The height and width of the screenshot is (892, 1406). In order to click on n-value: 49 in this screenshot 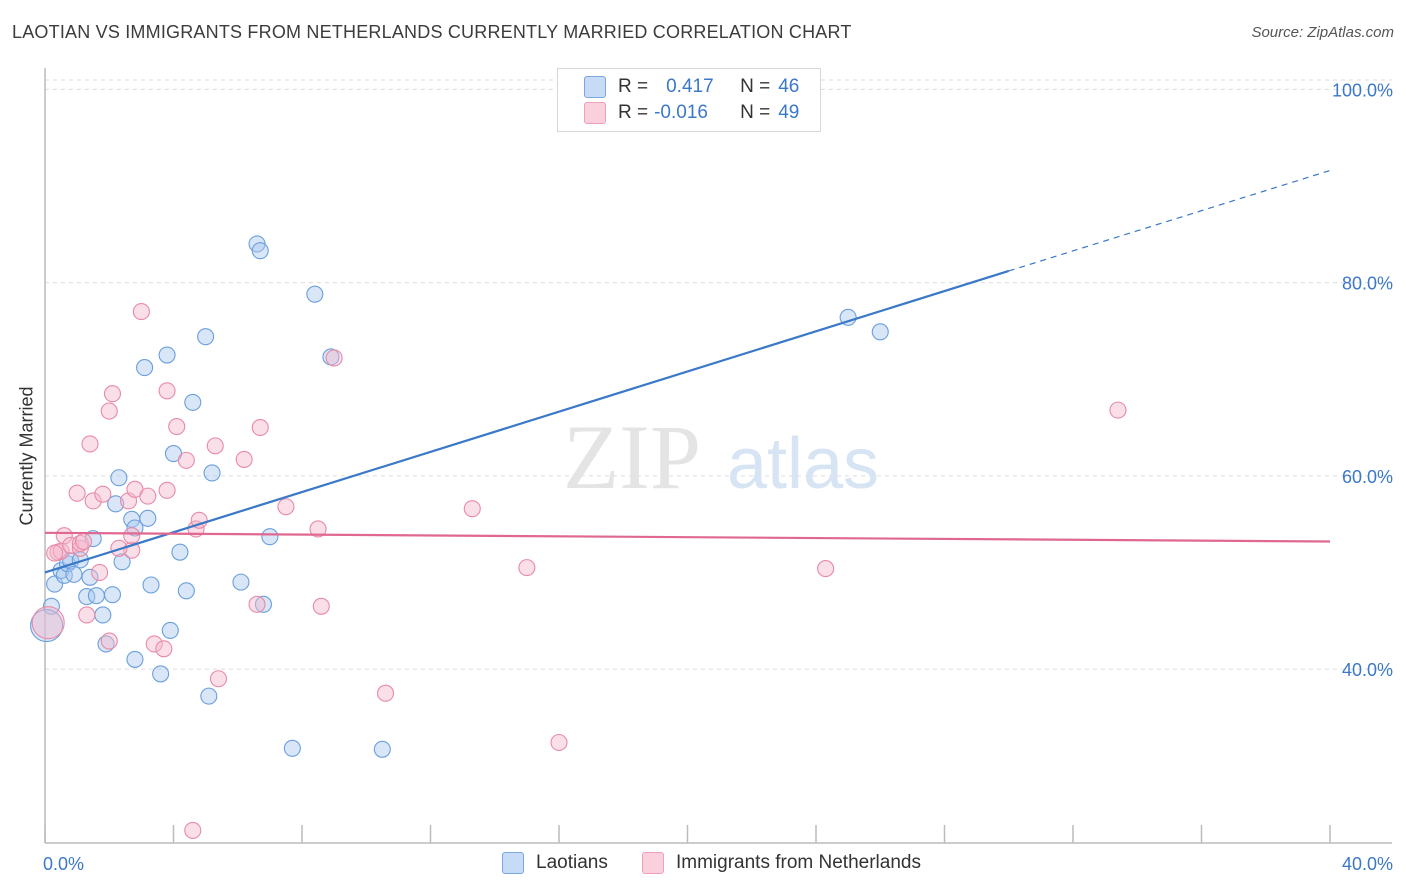, I will do `click(789, 112)`.